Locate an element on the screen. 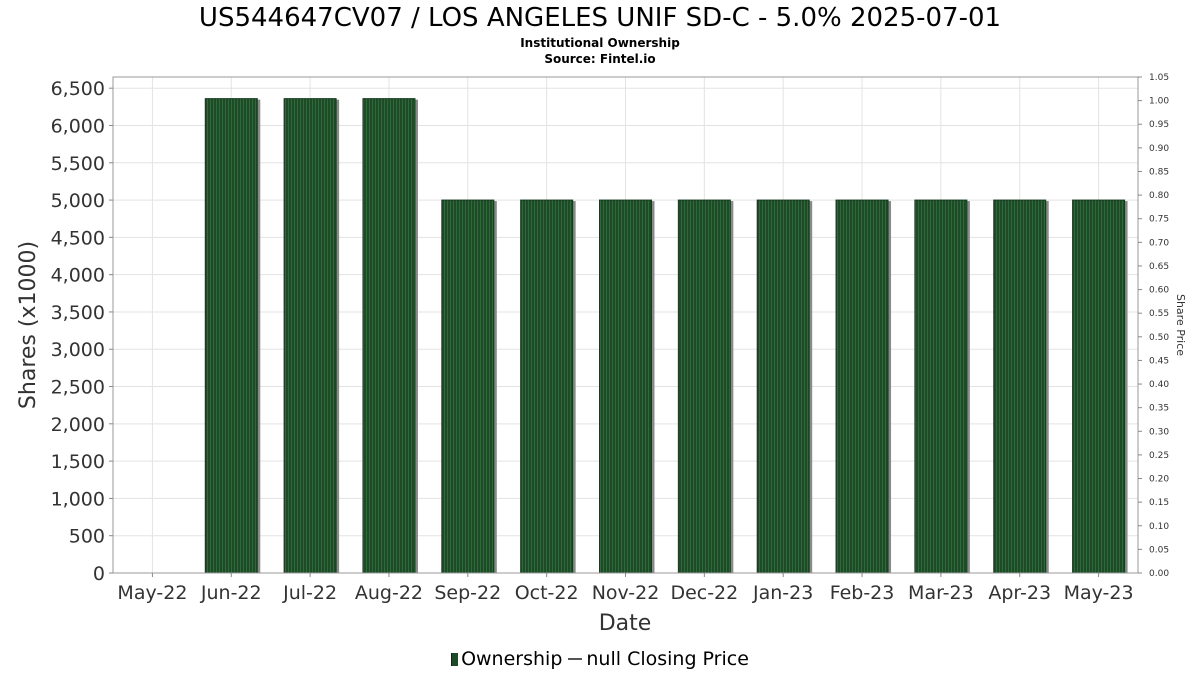  y2-tick-label: 0.85 is located at coordinates (1159, 172).